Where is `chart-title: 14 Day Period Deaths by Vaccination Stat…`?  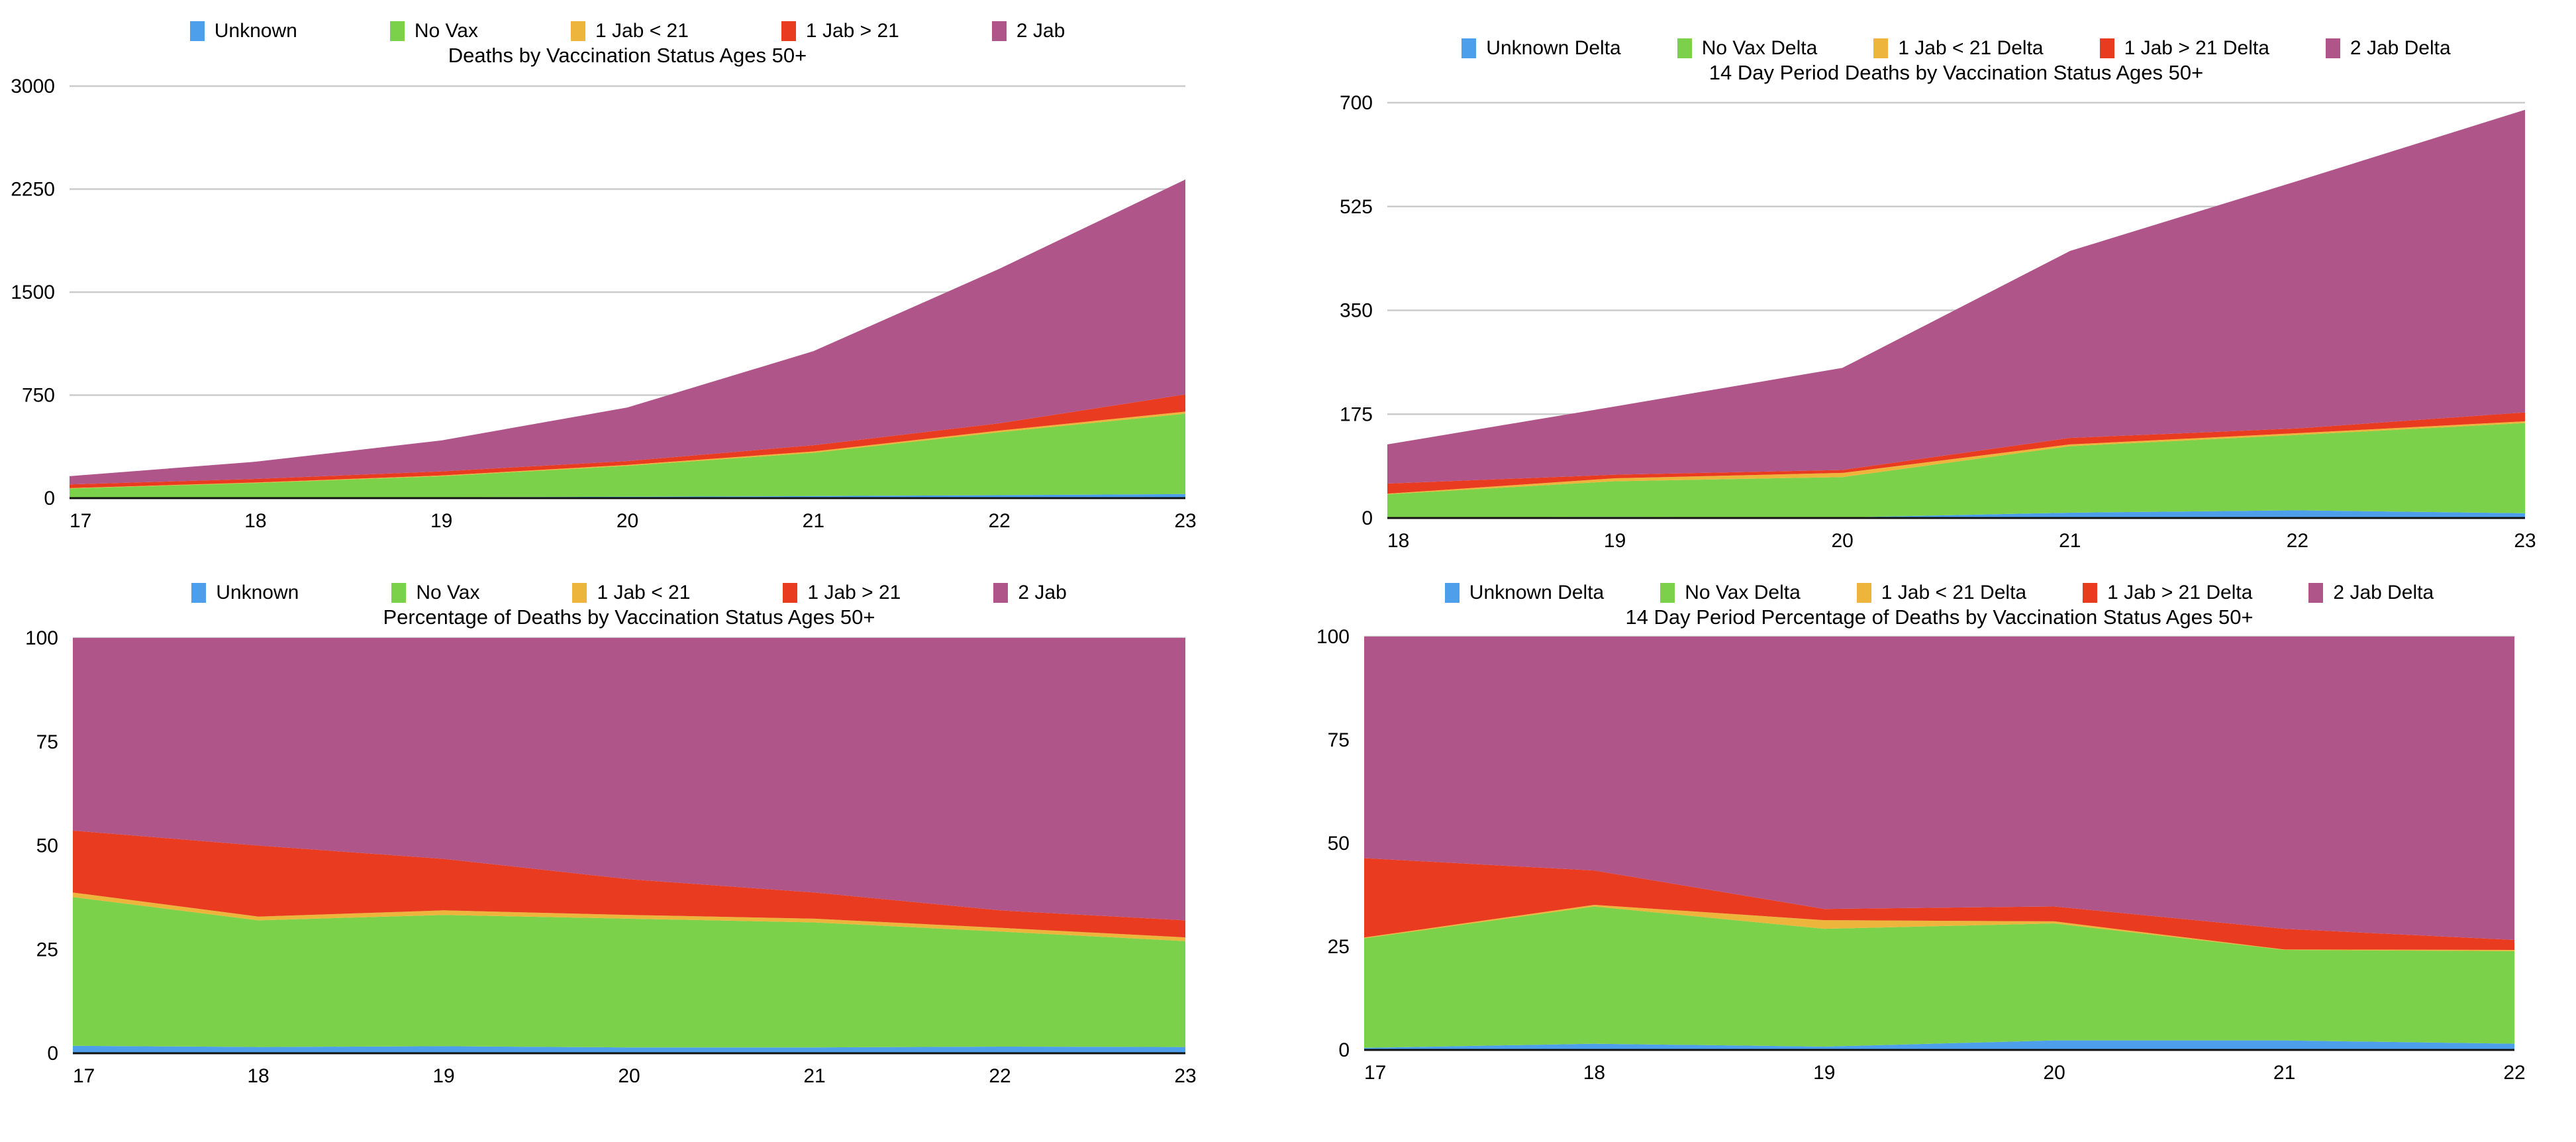 chart-title: 14 Day Period Deaths by Vaccination Stat… is located at coordinates (1956, 72).